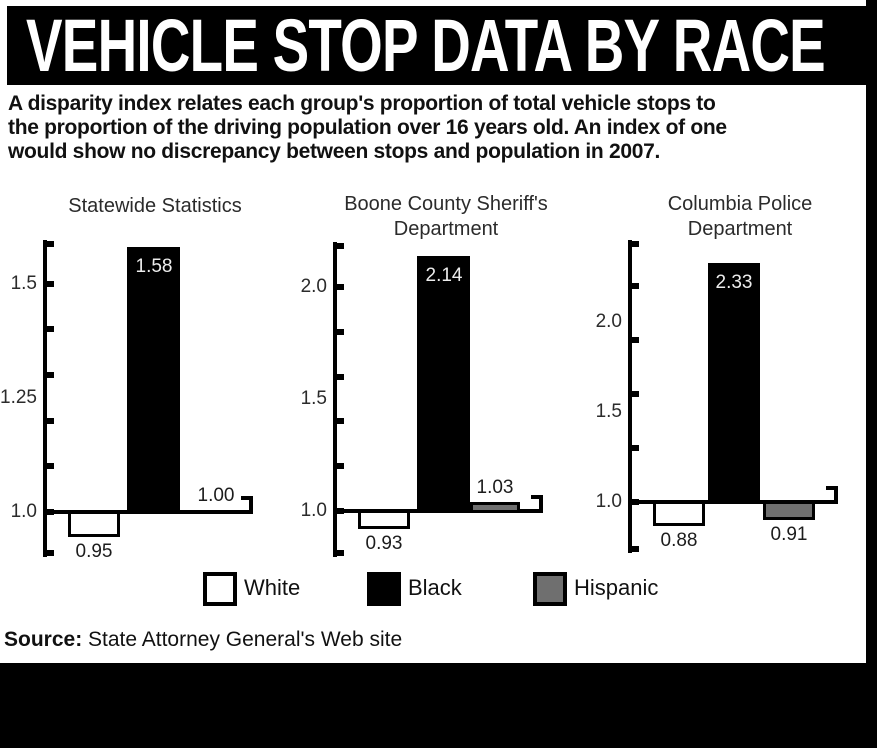 This screenshot has width=877, height=748. What do you see at coordinates (550, 589) in the screenshot?
I see `legend-swatch-hispanic` at bounding box center [550, 589].